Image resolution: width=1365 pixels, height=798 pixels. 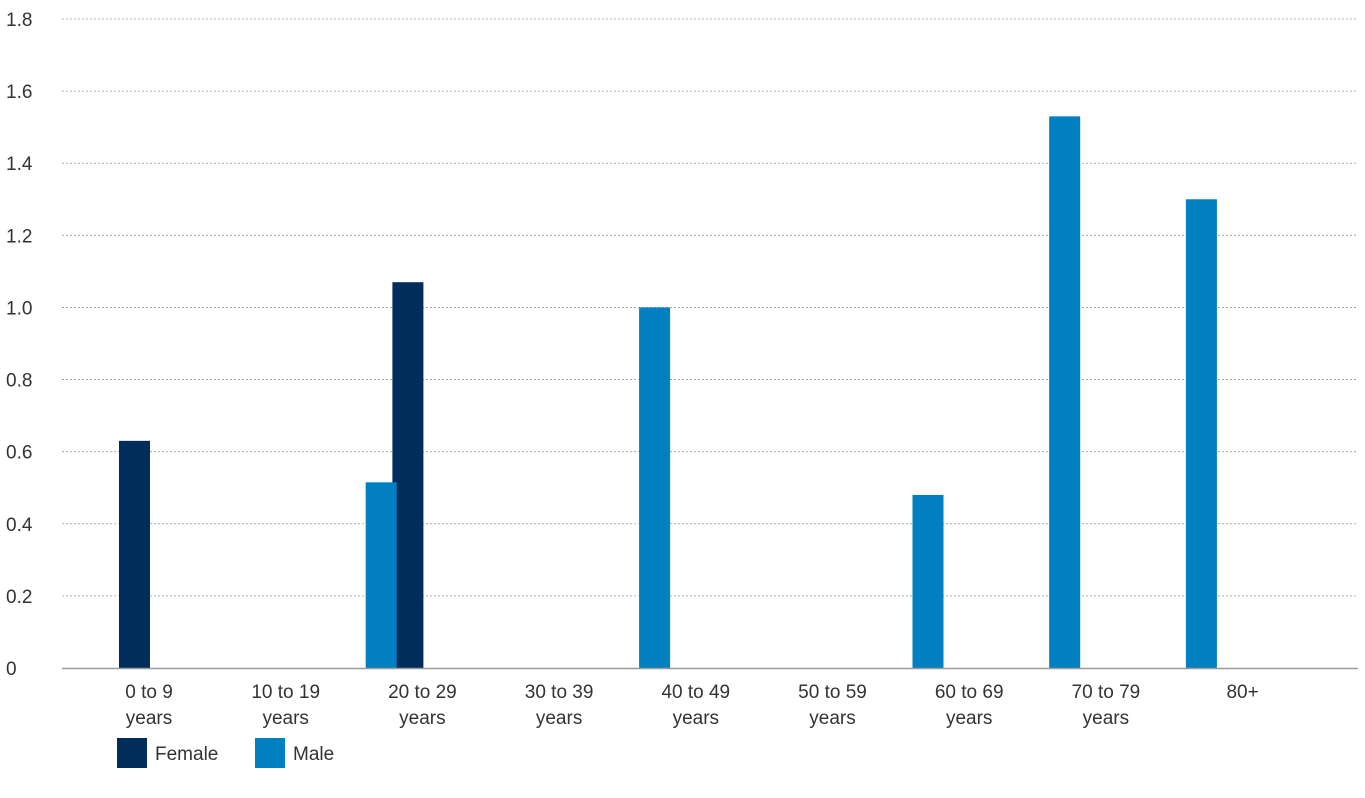 What do you see at coordinates (19, 453) in the screenshot?
I see `y-tick-label: 0.6` at bounding box center [19, 453].